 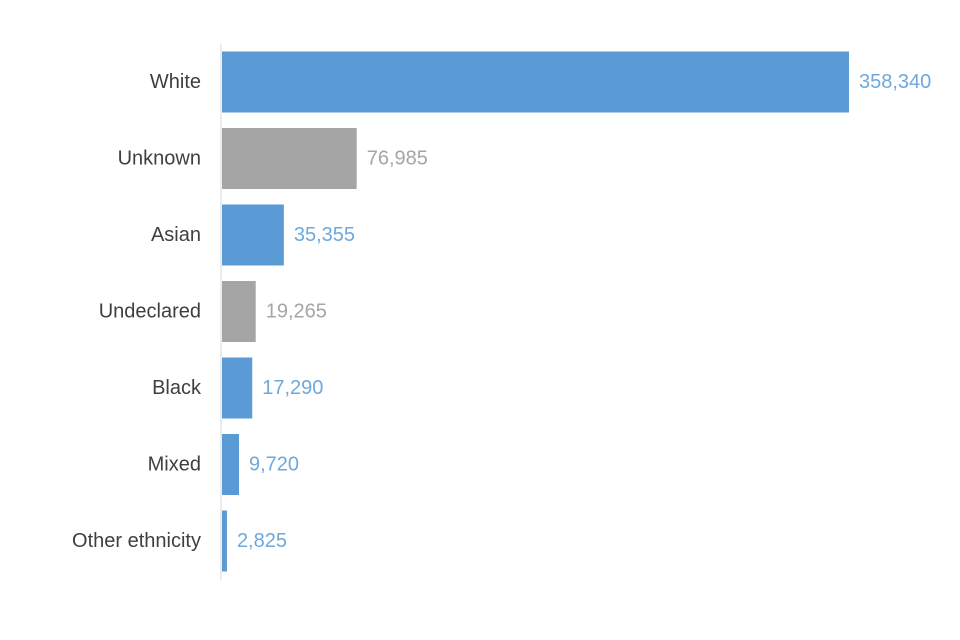 What do you see at coordinates (292, 388) in the screenshot?
I see `value-label-black: 17,290` at bounding box center [292, 388].